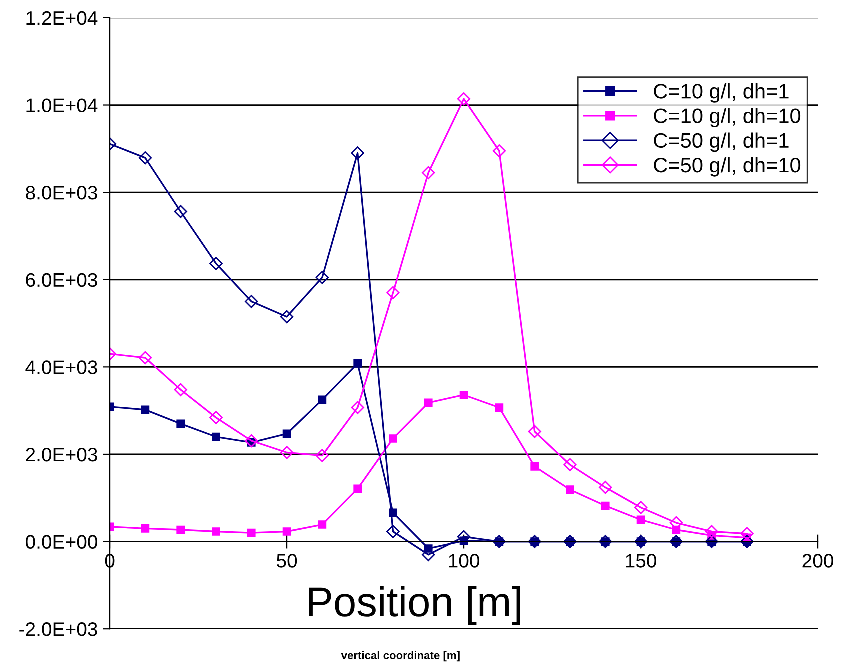  What do you see at coordinates (721, 93) in the screenshot?
I see `legend-label: C=10 g/l, dh=1` at bounding box center [721, 93].